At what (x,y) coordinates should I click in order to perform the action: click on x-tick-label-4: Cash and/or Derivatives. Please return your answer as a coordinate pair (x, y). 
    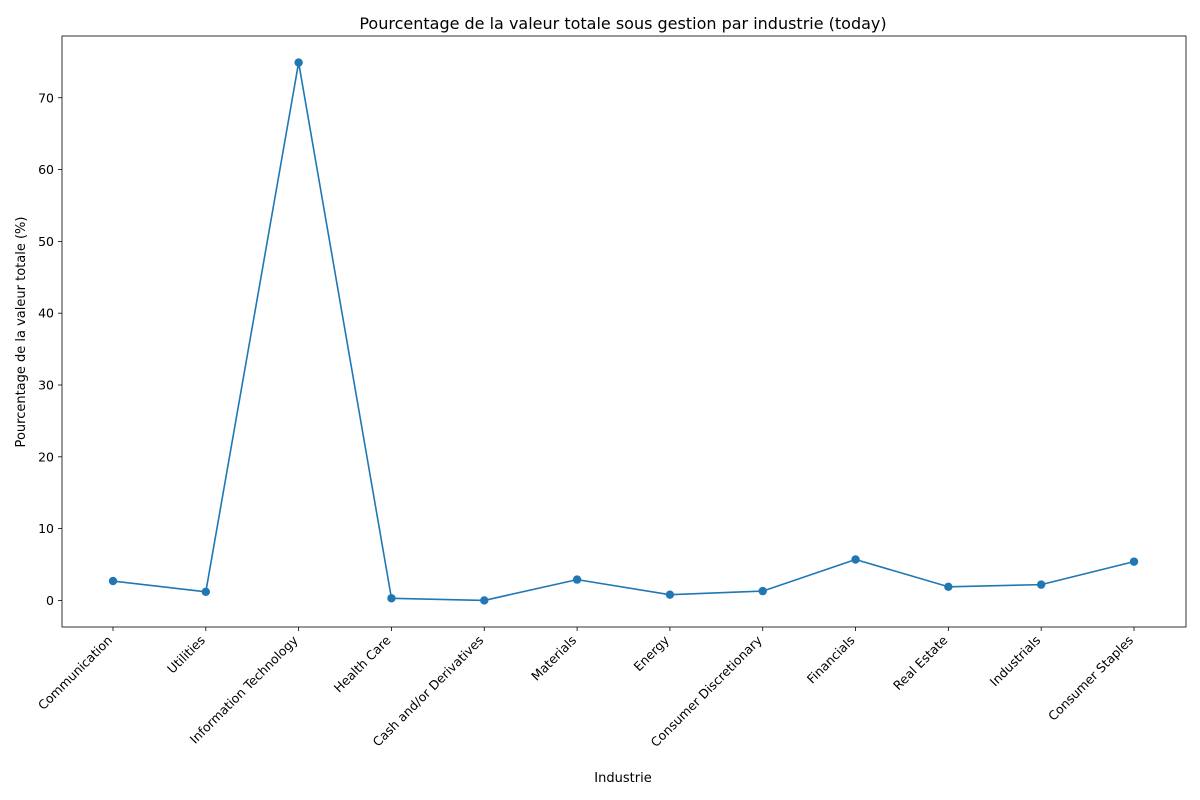
    Looking at the image, I should click on (428, 691).